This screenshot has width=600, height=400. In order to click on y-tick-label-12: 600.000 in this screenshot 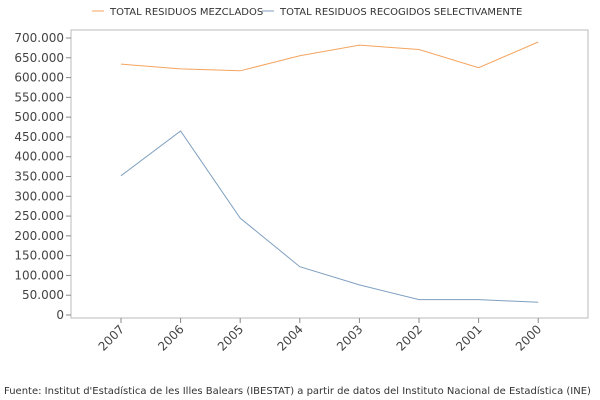, I will do `click(39, 78)`.